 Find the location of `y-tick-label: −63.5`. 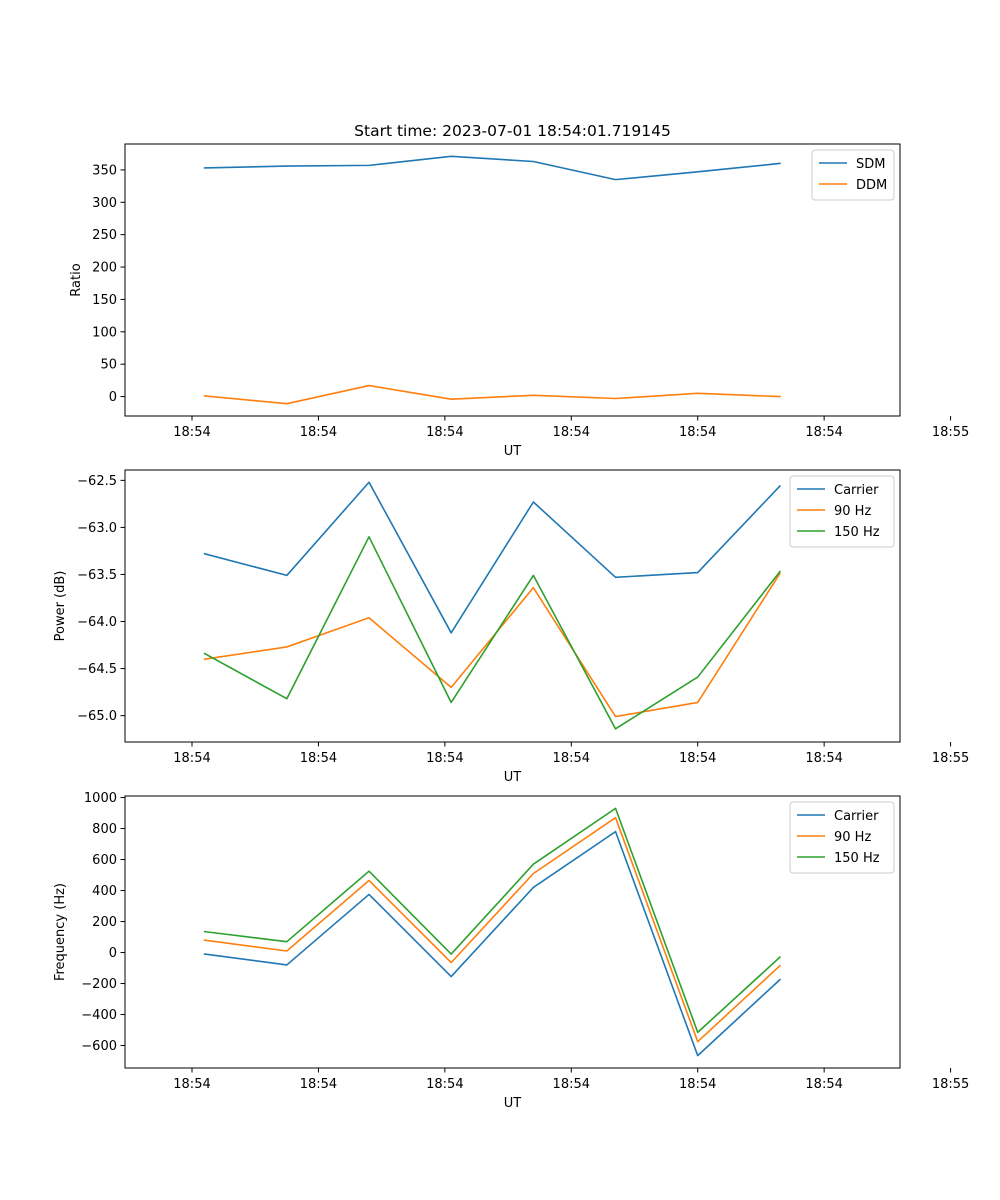

y-tick-label: −63.5 is located at coordinates (97, 575).